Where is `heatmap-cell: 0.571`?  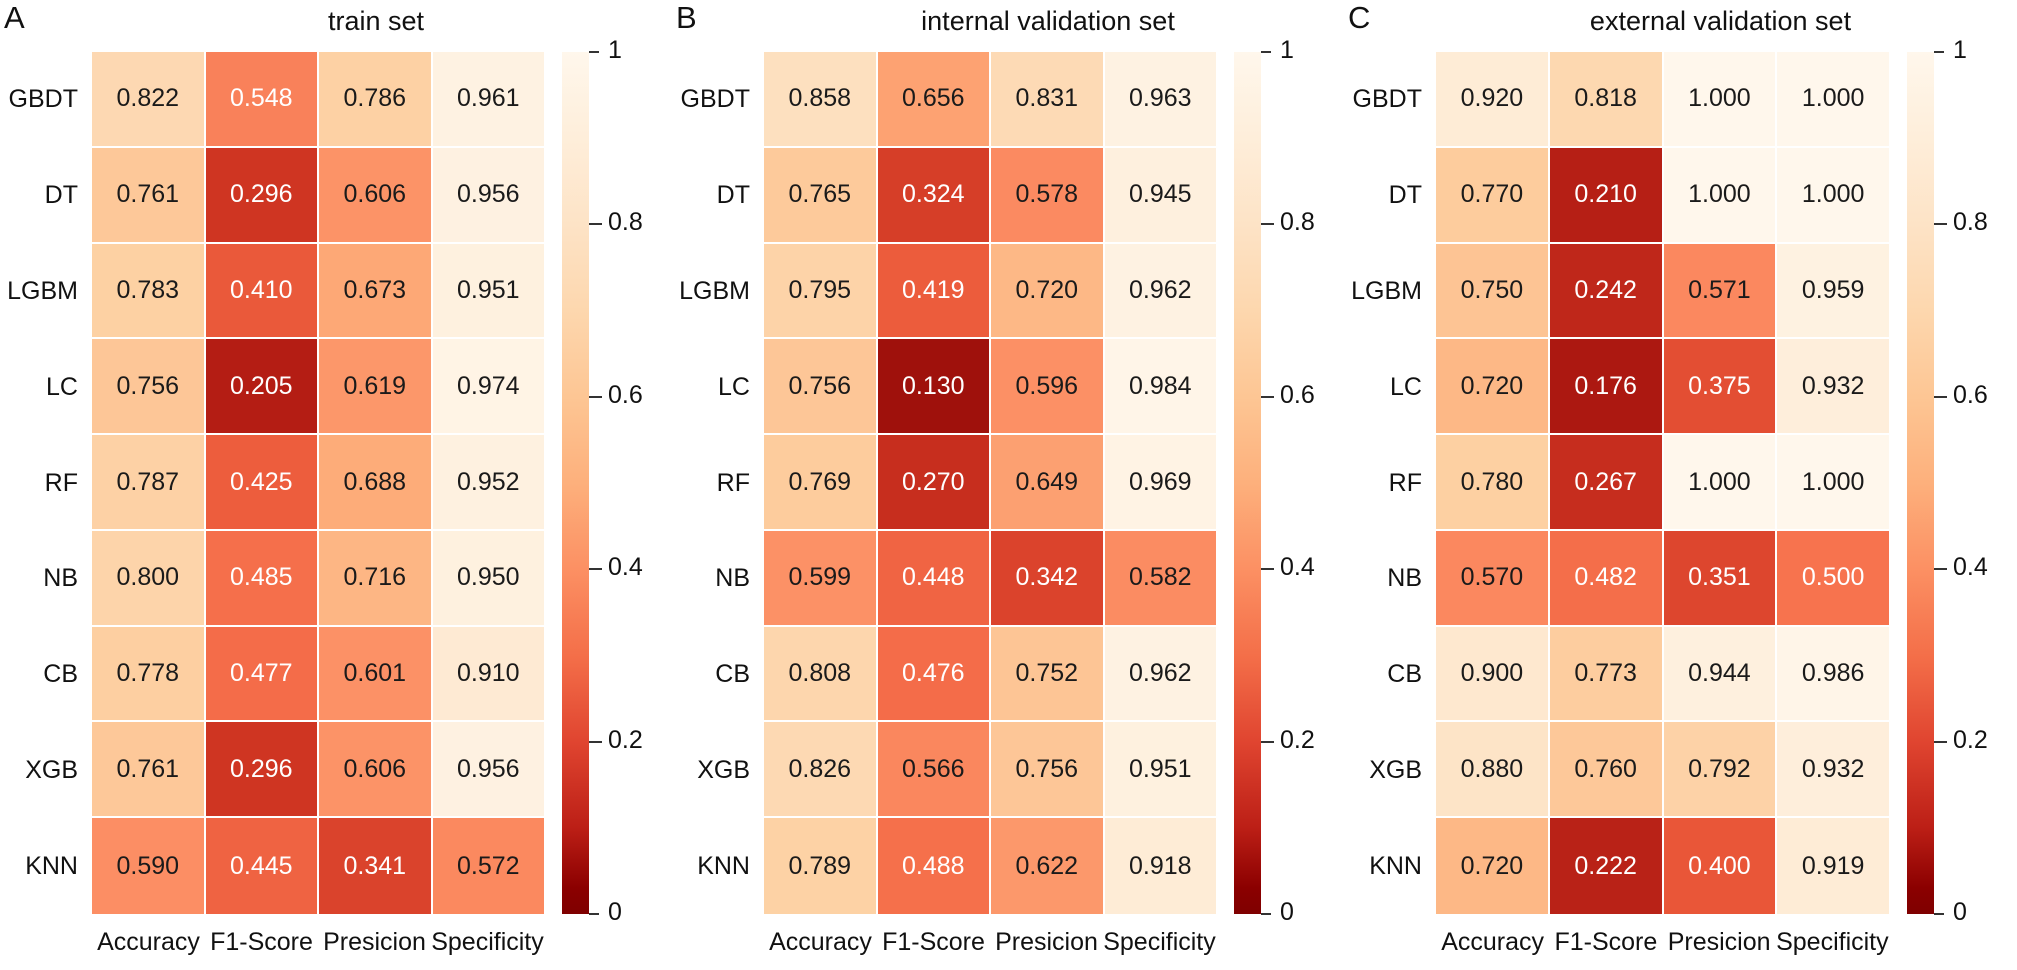
heatmap-cell: 0.571 is located at coordinates (1720, 291).